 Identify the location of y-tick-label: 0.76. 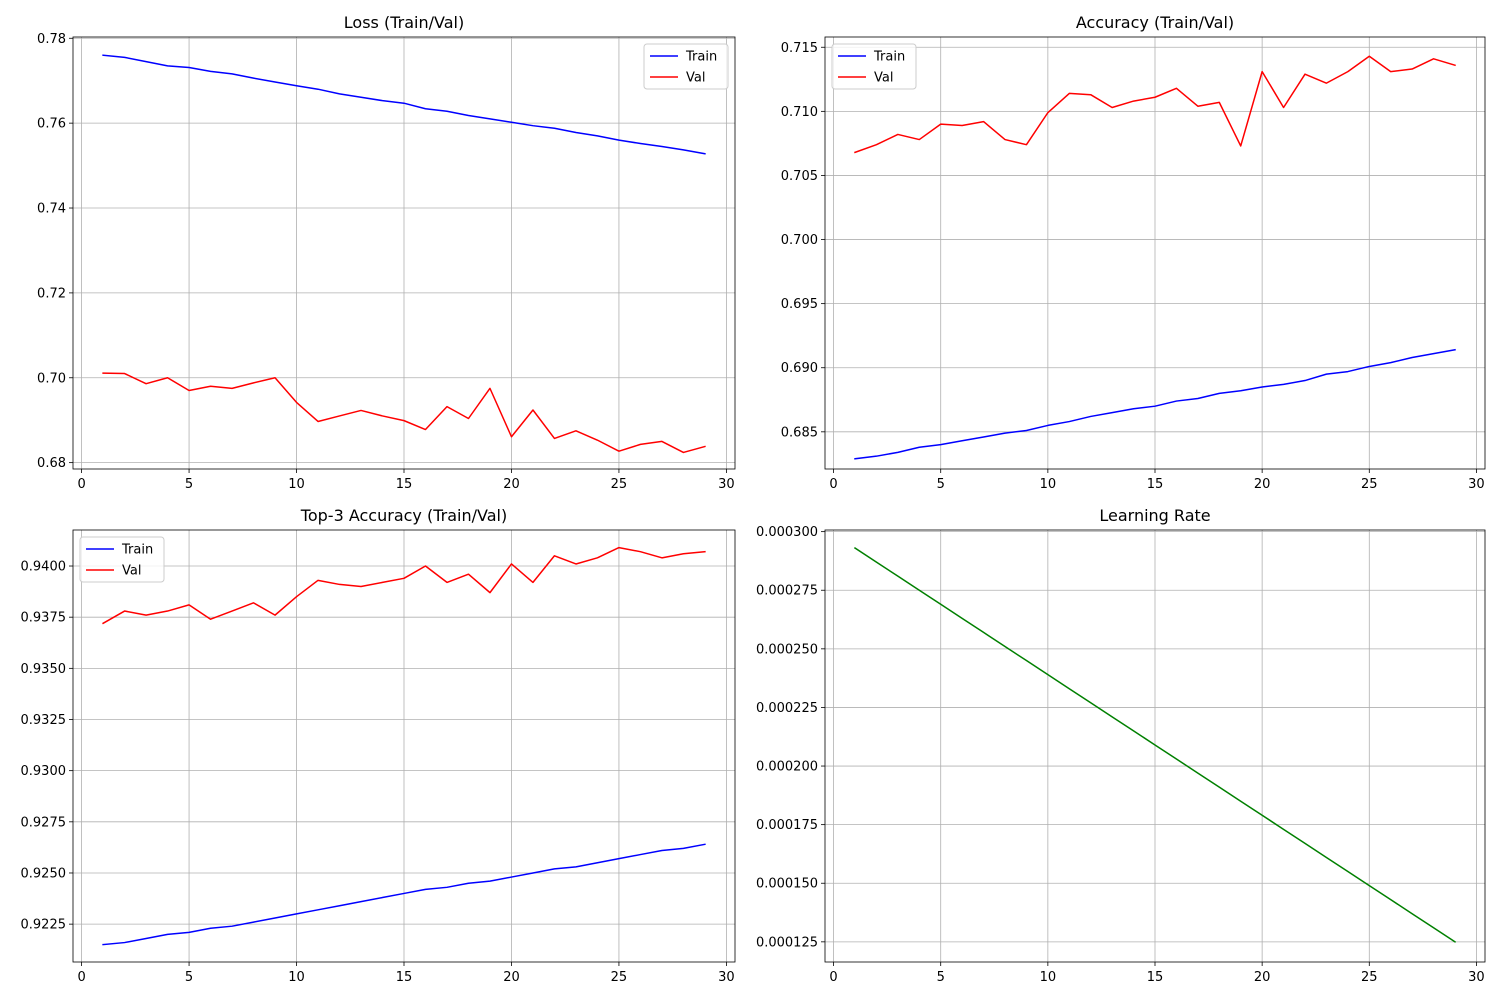
(51, 124).